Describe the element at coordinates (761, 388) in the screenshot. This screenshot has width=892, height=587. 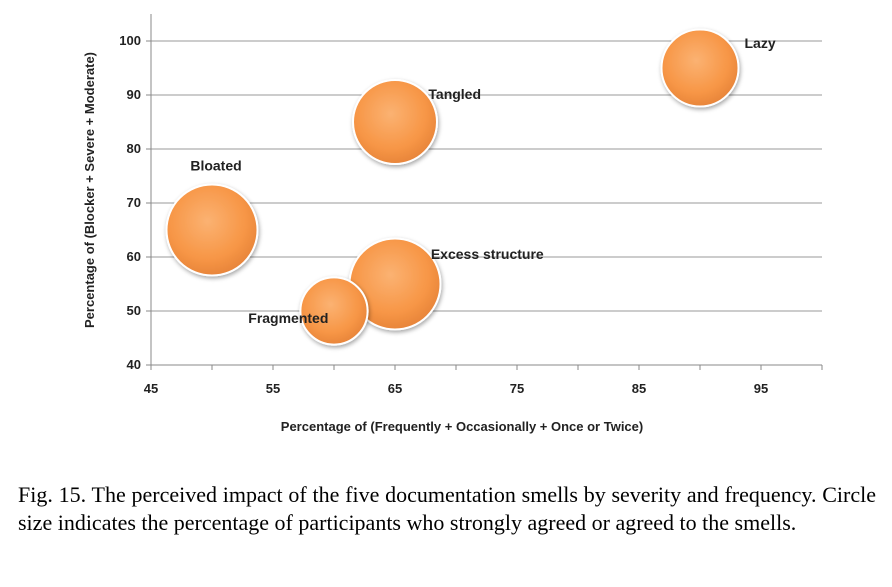
I see `x-tick-label: 95` at that location.